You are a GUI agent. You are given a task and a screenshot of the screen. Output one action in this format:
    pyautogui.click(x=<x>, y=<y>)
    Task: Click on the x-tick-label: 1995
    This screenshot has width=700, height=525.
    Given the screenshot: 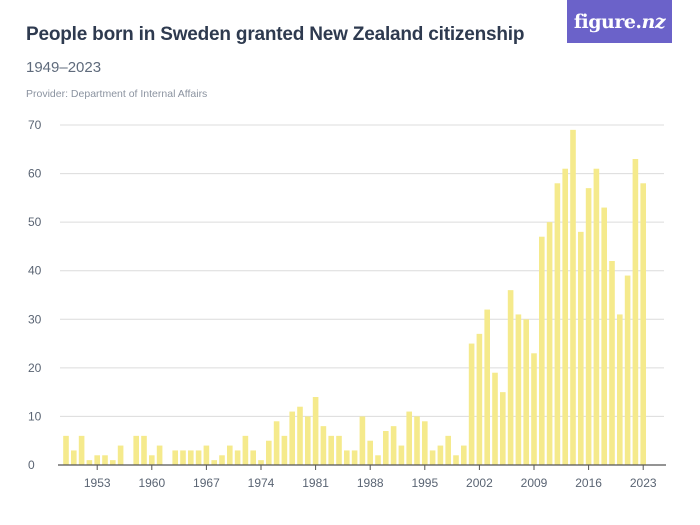 What is the action you would take?
    pyautogui.click(x=424, y=483)
    